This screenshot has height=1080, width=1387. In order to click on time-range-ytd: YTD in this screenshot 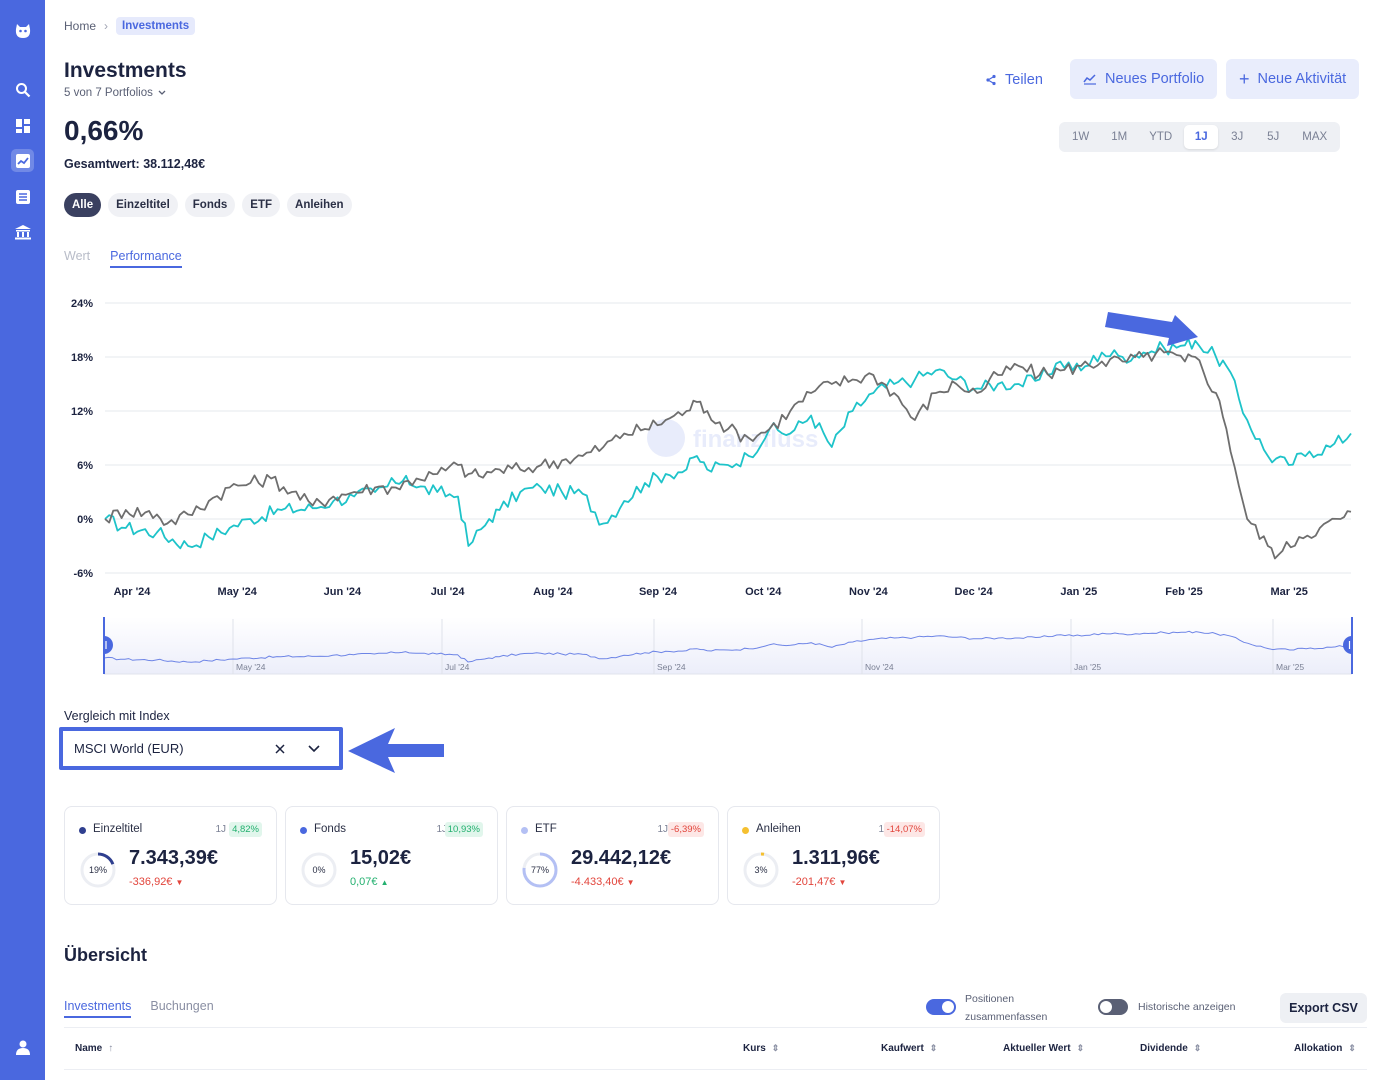, I will do `click(1161, 137)`.